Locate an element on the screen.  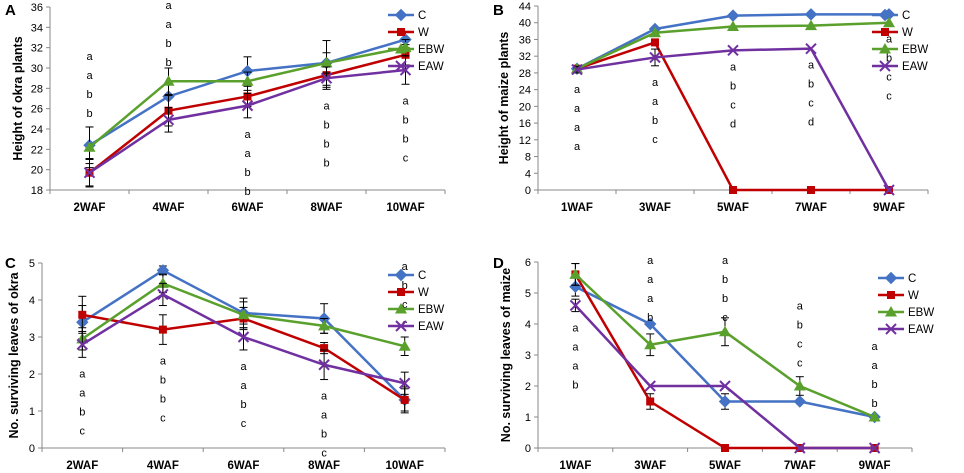
y-tick-label: 6 is located at coordinates (528, 263).